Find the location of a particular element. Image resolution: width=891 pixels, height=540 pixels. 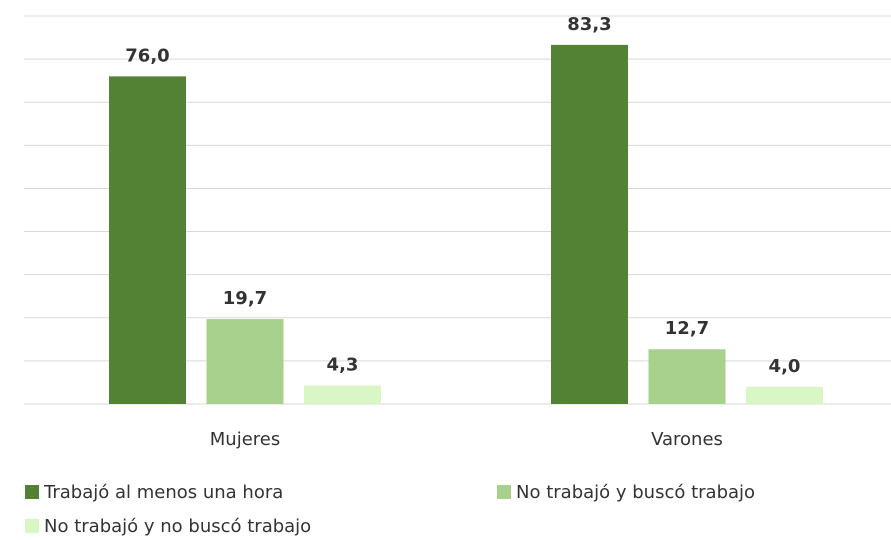

data-label: 76,0 is located at coordinates (147, 55).